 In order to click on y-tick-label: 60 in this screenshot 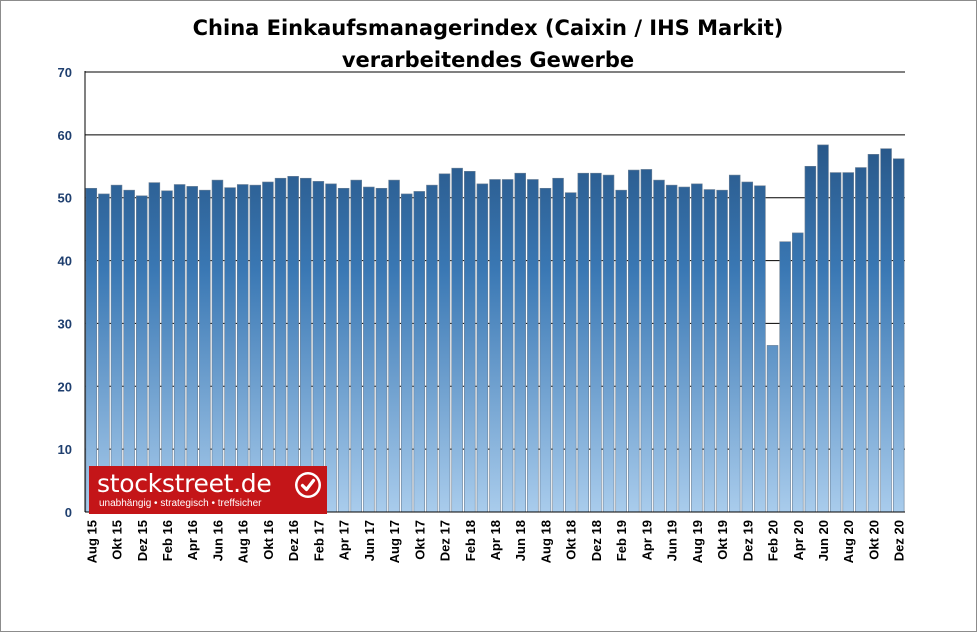, I will do `click(65, 135)`.